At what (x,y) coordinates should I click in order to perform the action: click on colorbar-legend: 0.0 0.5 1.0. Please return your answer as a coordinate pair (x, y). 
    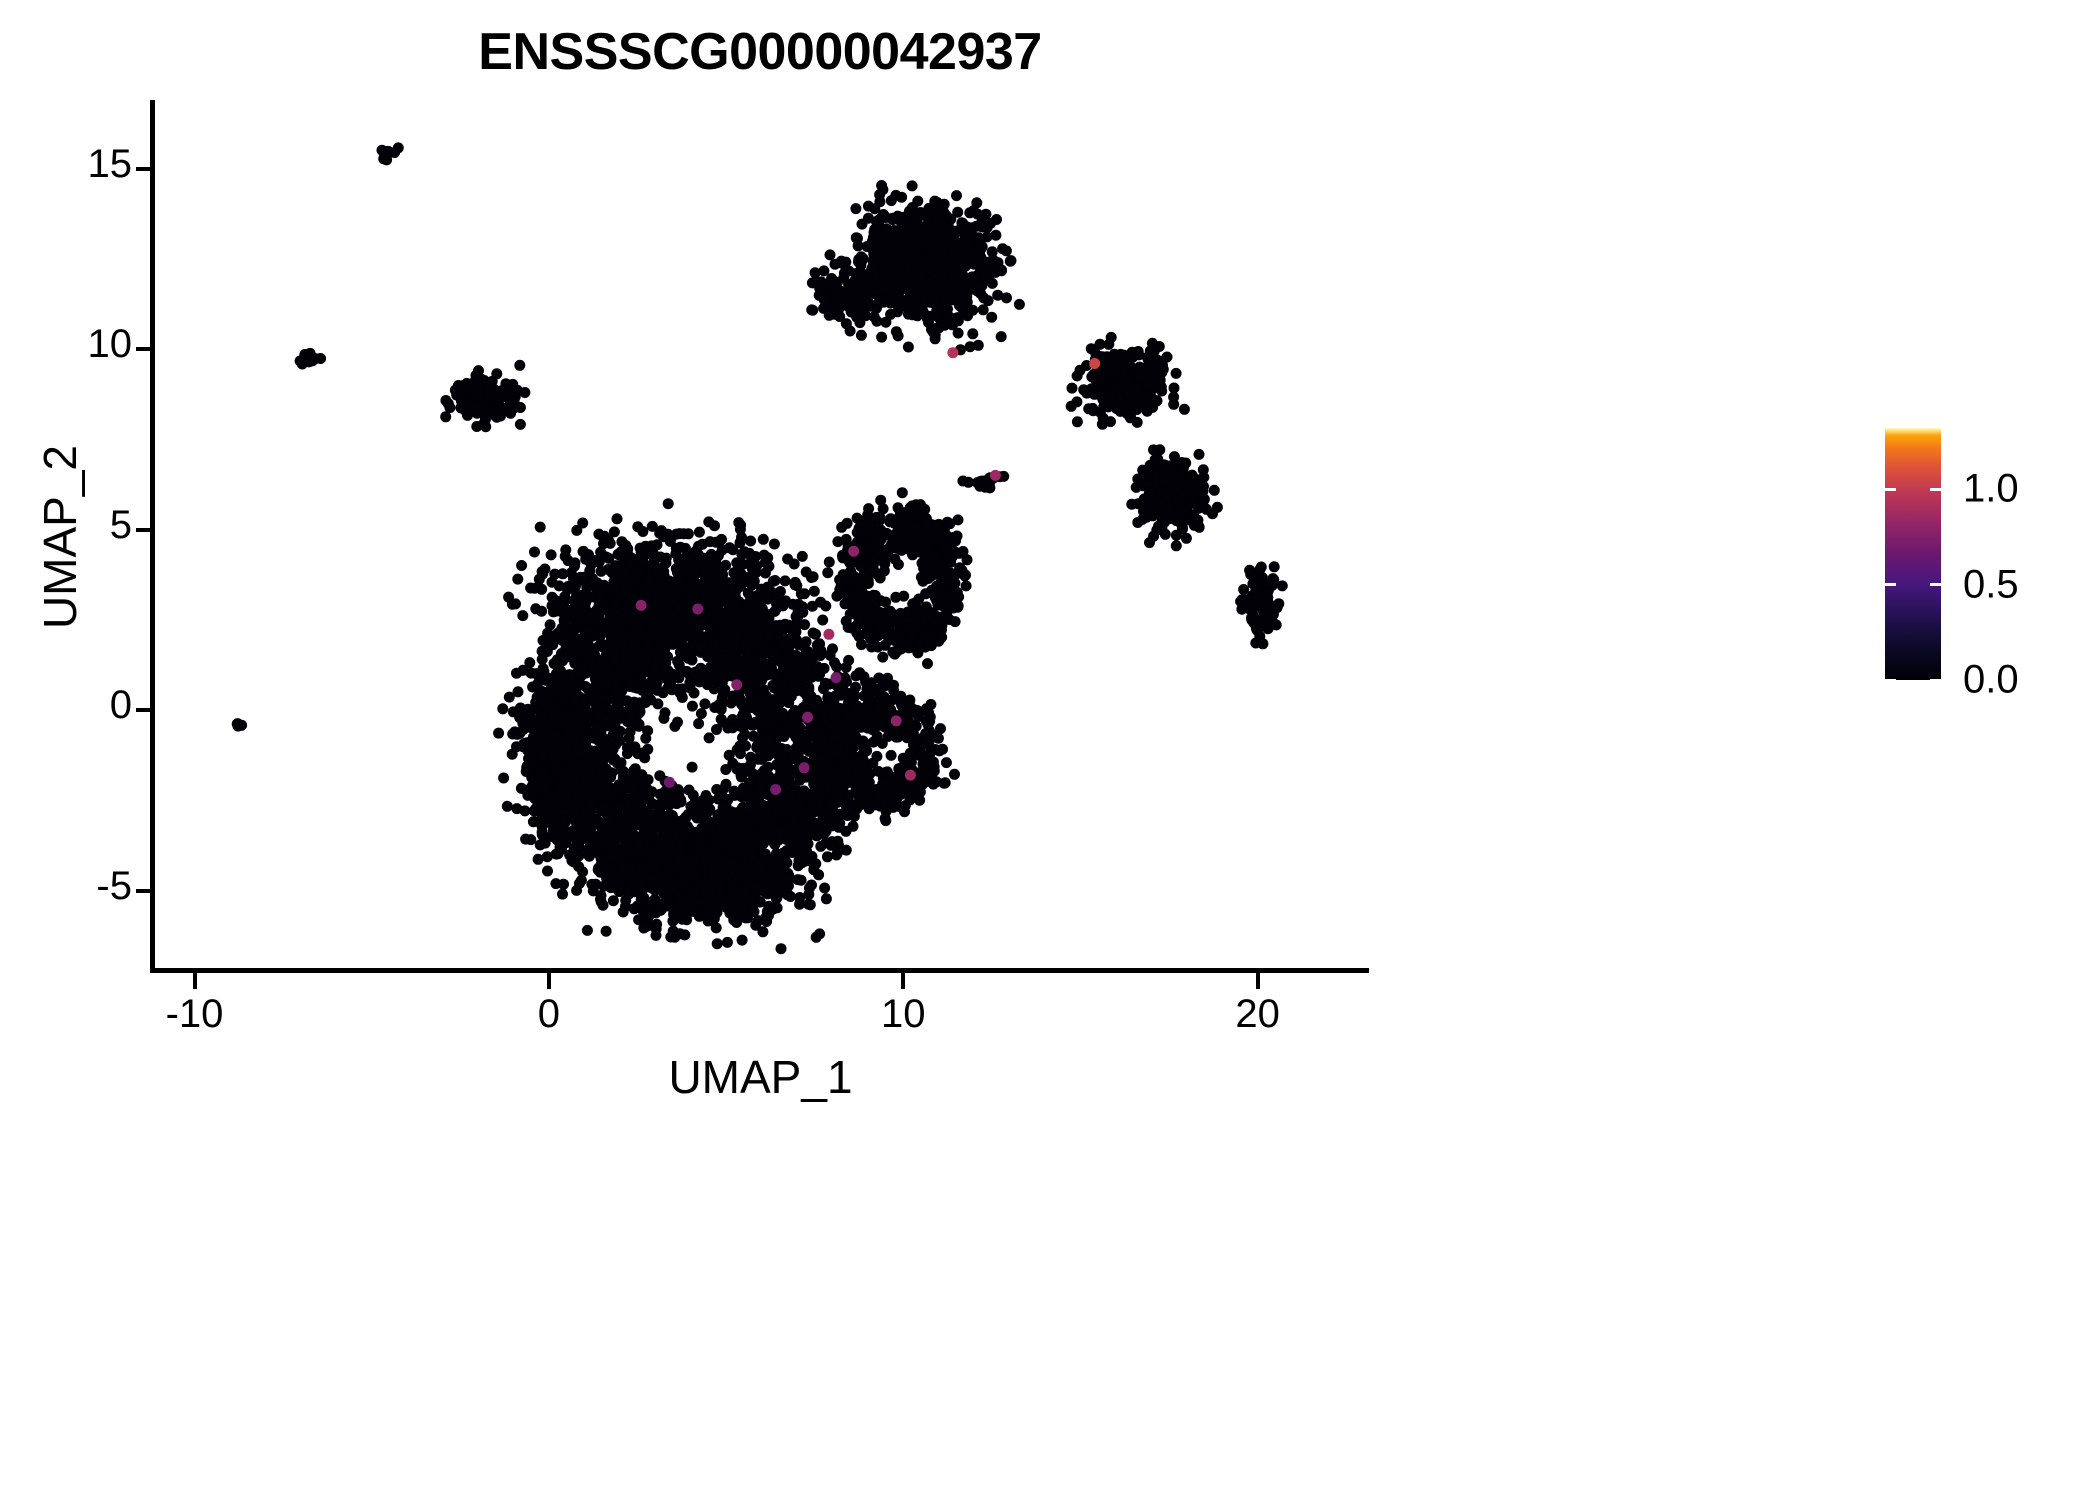
    Looking at the image, I should click on (1985, 565).